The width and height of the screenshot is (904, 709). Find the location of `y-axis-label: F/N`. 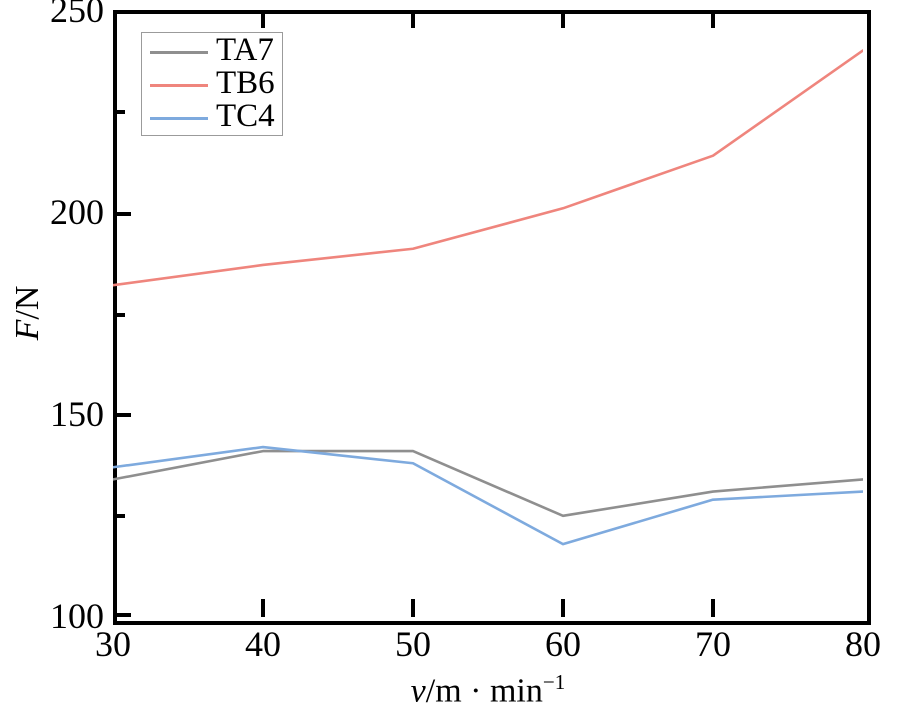

y-axis-label: F/N is located at coordinates (27, 313).